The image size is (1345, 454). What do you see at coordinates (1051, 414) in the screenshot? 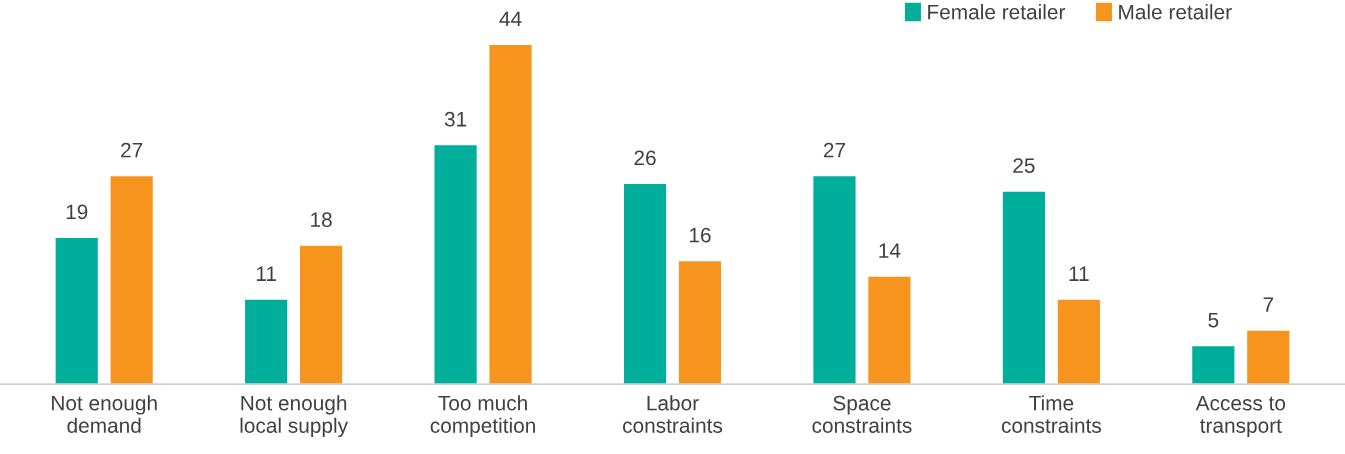
I see `x-tick-label: Time constraints` at bounding box center [1051, 414].